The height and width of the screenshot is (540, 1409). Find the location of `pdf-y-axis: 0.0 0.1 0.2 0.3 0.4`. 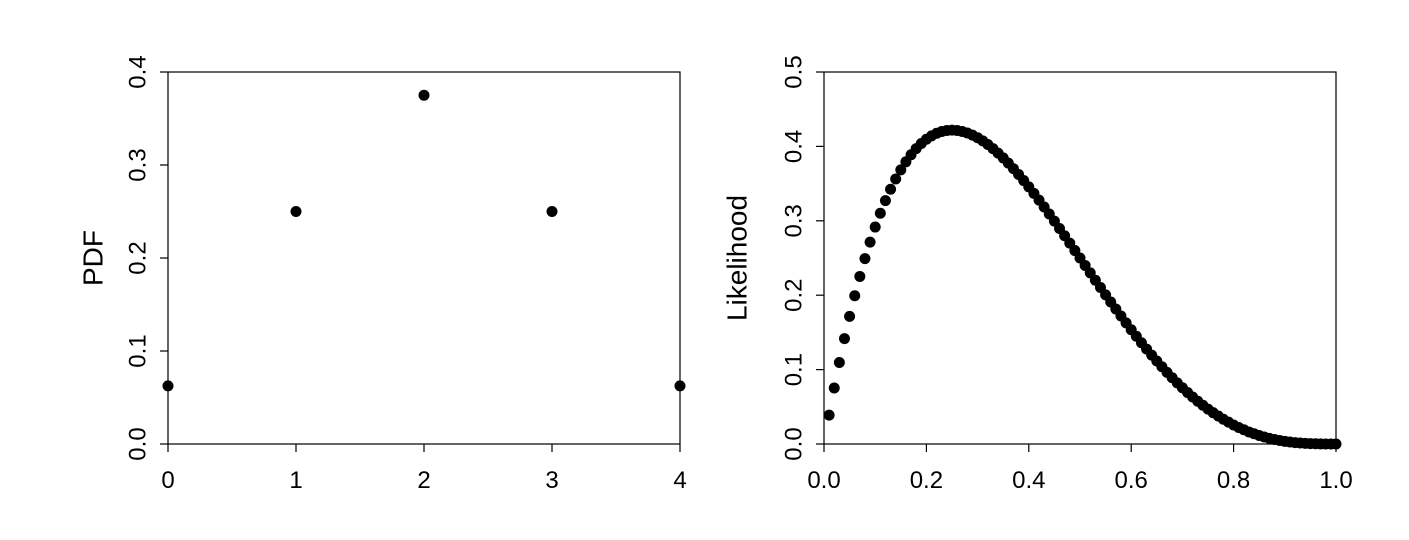

pdf-y-axis: 0.0 0.1 0.2 0.3 0.4 is located at coordinates (146, 258).